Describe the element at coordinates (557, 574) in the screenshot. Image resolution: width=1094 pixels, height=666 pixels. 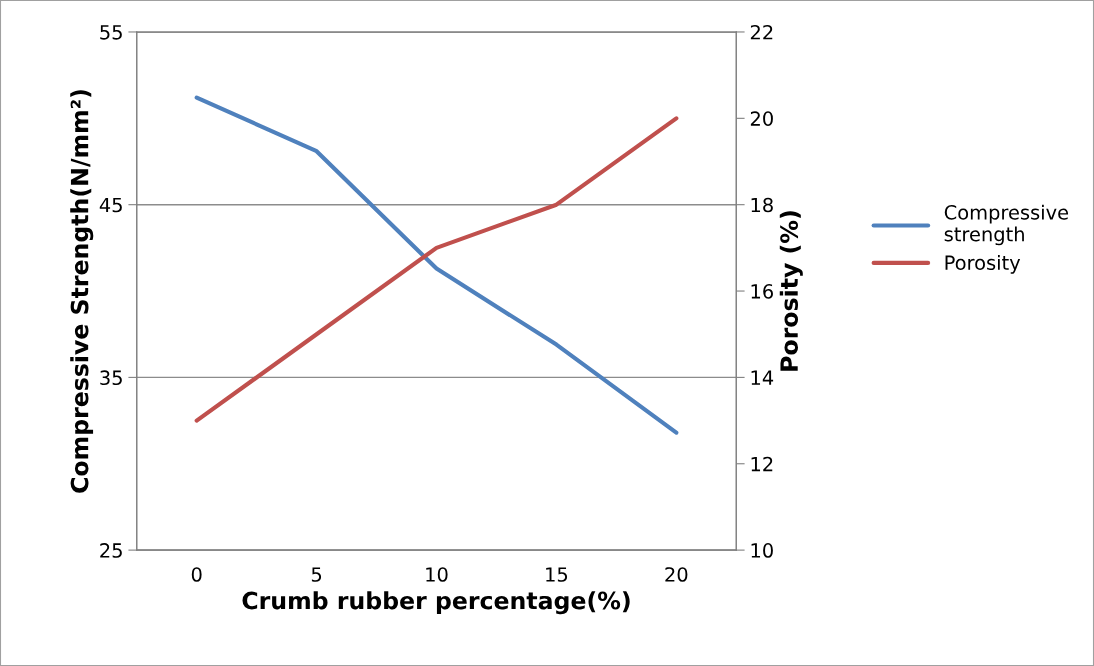
I see `x-tick-label: 15` at that location.